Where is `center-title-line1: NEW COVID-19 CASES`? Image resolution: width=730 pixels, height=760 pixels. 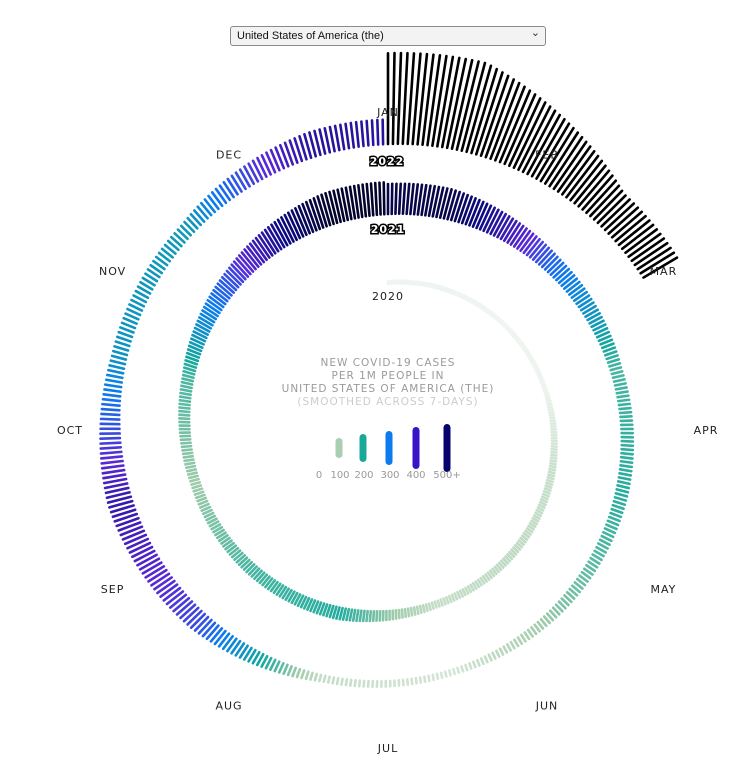 center-title-line1: NEW COVID-19 CASES is located at coordinates (388, 363).